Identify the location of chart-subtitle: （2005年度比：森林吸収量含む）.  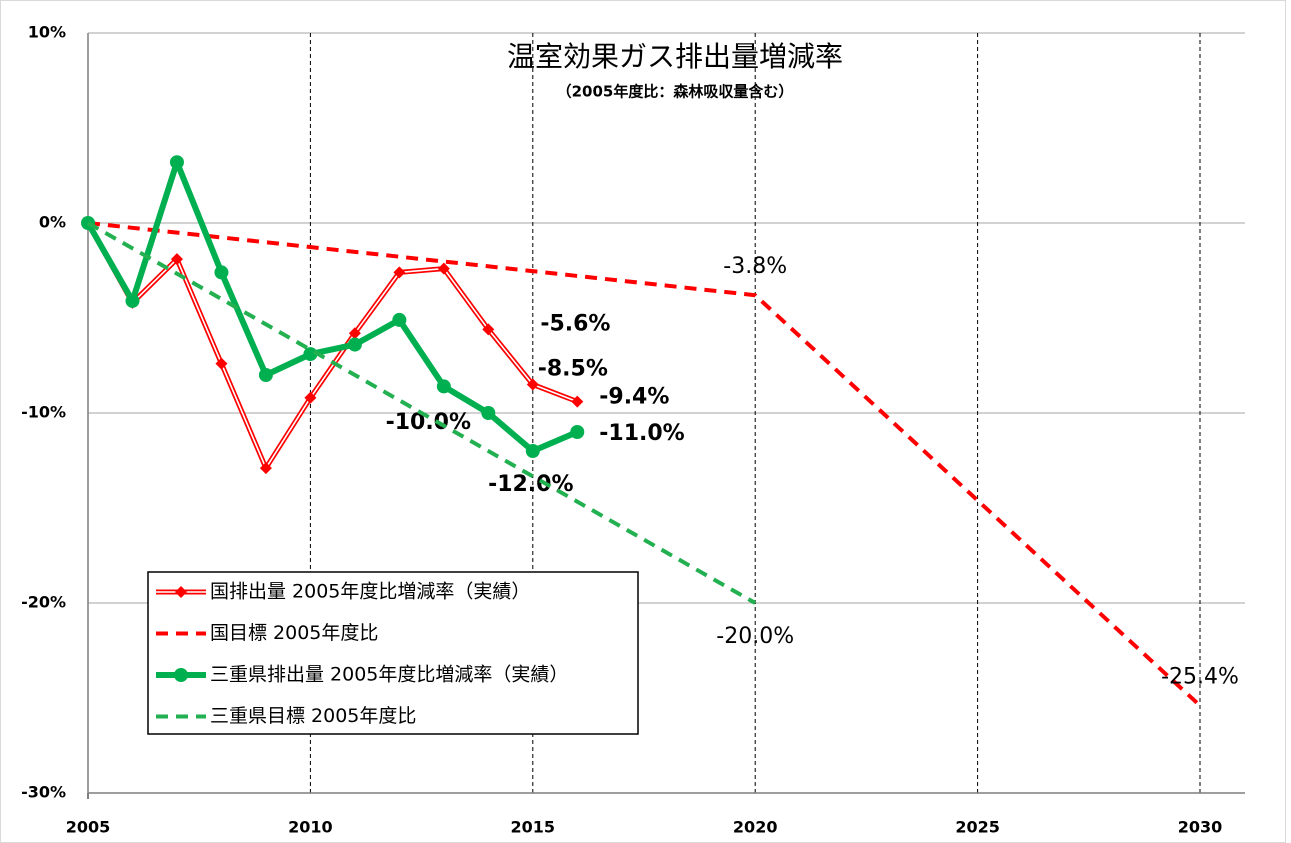
(675, 92).